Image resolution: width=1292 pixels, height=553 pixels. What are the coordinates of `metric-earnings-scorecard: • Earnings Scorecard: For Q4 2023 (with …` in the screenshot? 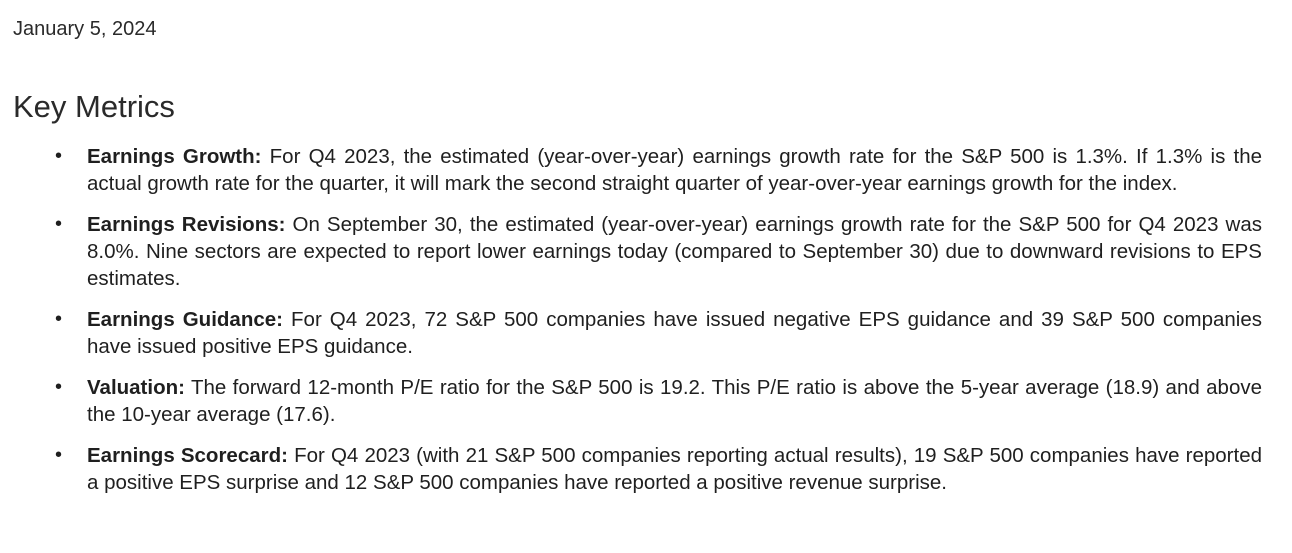 It's located at (631, 469).